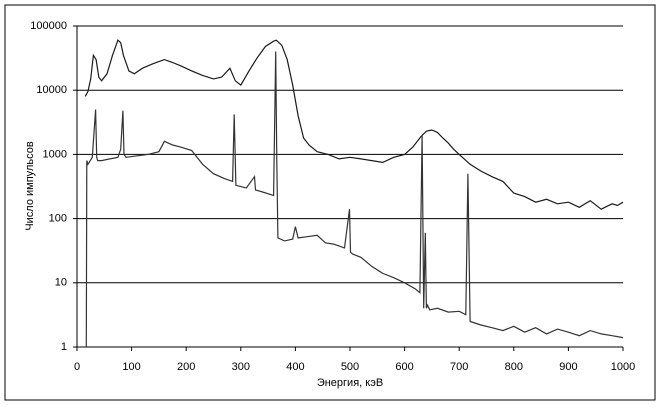 The width and height of the screenshot is (661, 409). What do you see at coordinates (623, 367) in the screenshot?
I see `x-tick-label: 1000` at bounding box center [623, 367].